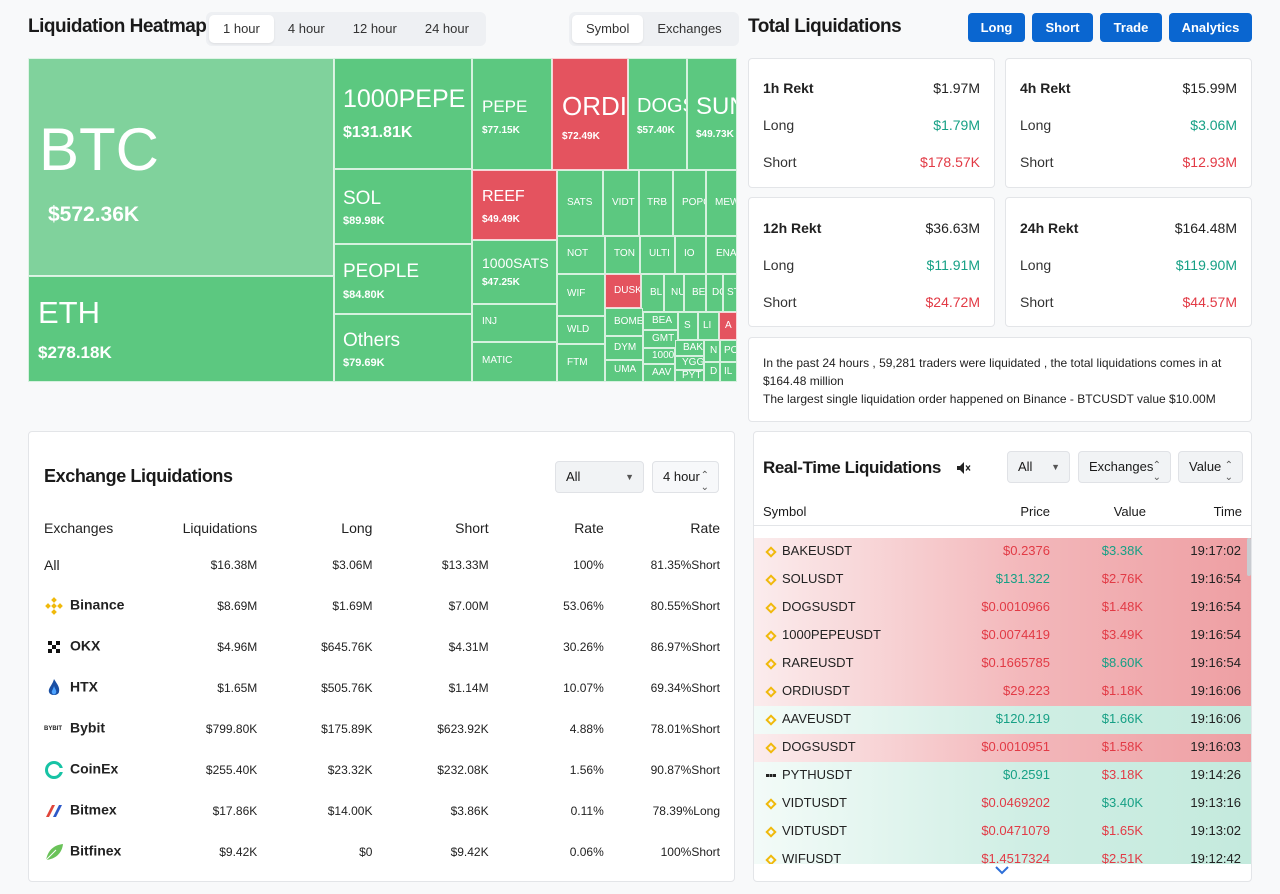 The image size is (1280, 894). Describe the element at coordinates (728, 326) in the screenshot. I see `heatmap-tile-a: A` at that location.